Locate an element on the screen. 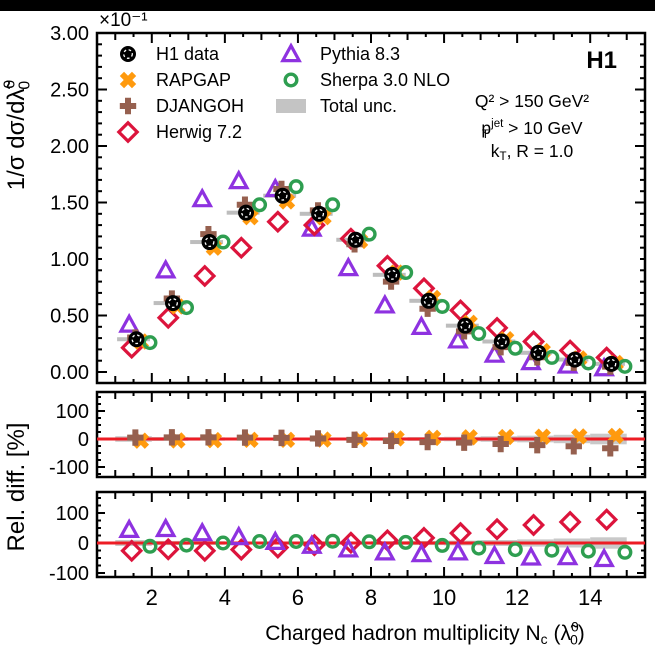  legend-label: RAPGAP is located at coordinates (193, 80).